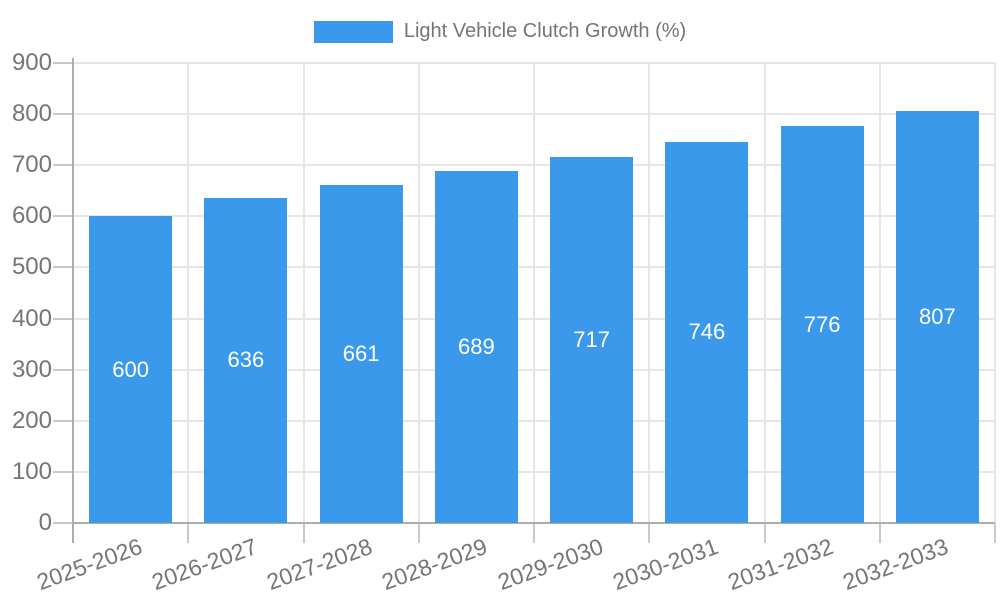 The height and width of the screenshot is (600, 1000). What do you see at coordinates (73, 290) in the screenshot?
I see `y-axis-line` at bounding box center [73, 290].